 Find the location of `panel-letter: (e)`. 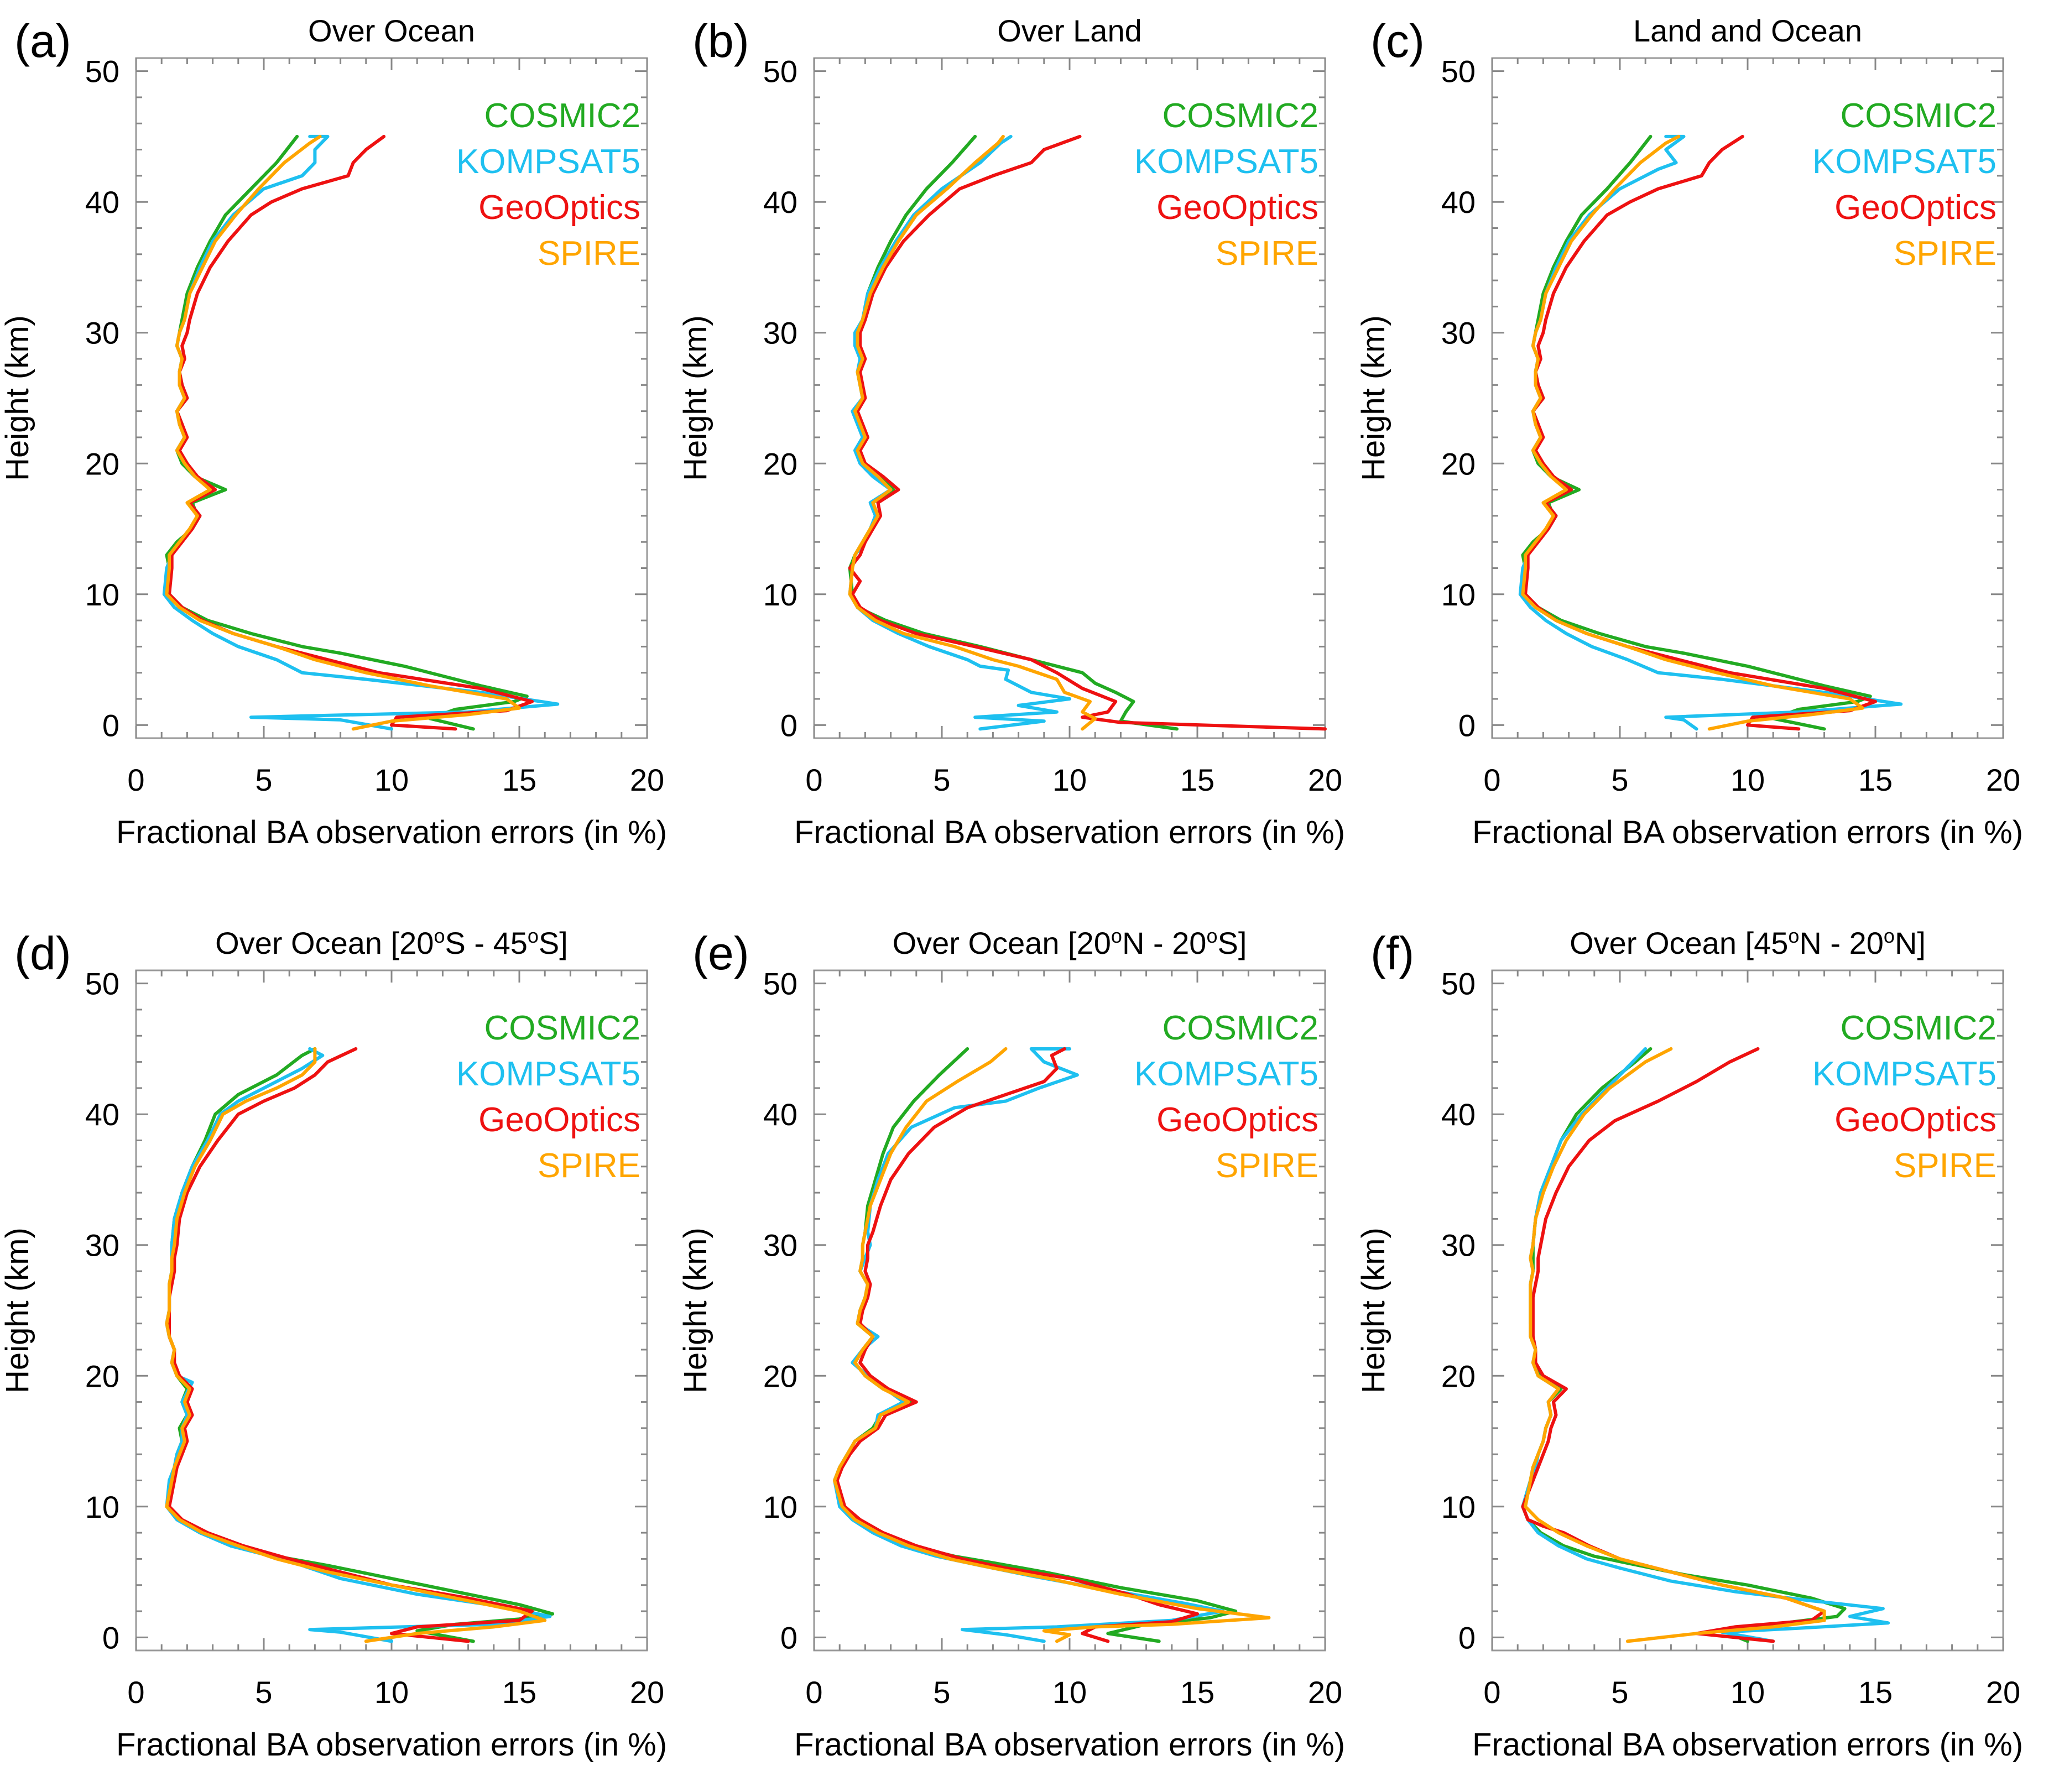

panel-letter: (e) is located at coordinates (720, 953).